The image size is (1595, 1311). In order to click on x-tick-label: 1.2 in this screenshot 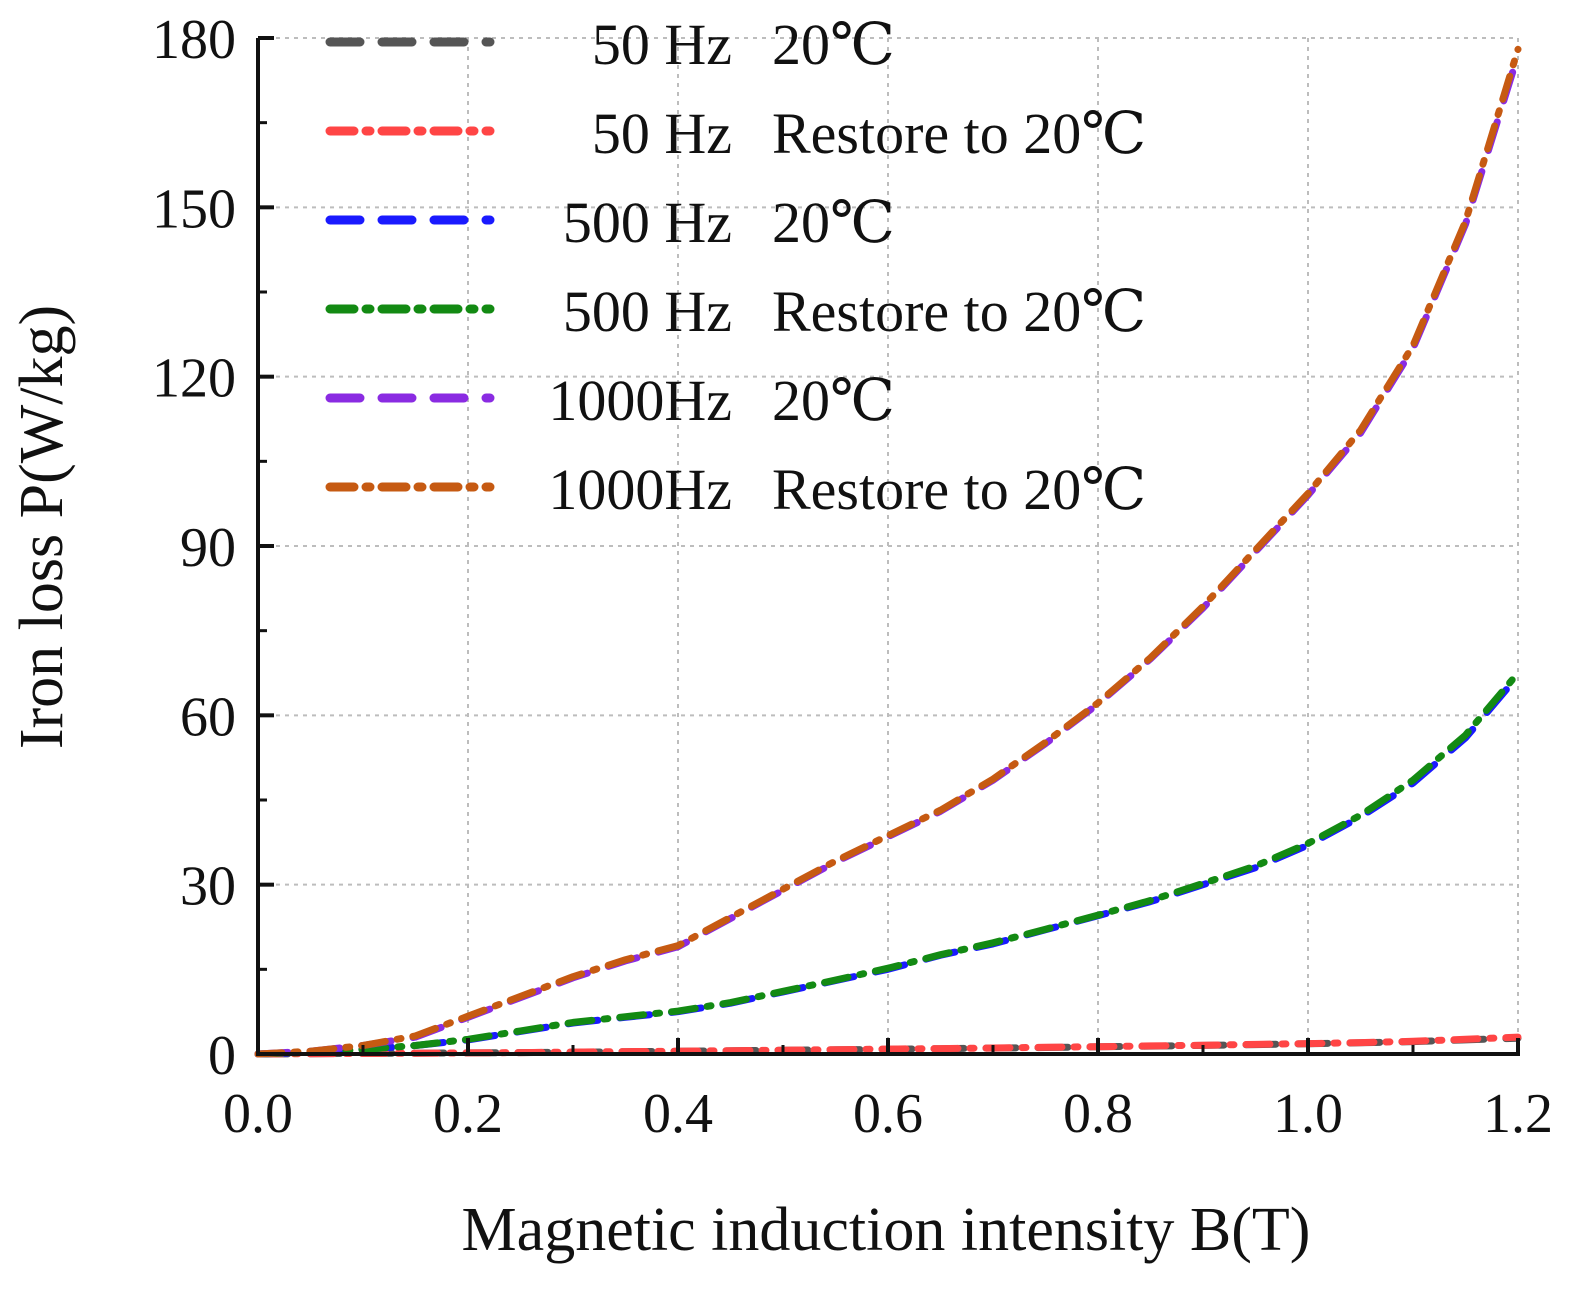, I will do `click(1518, 1114)`.